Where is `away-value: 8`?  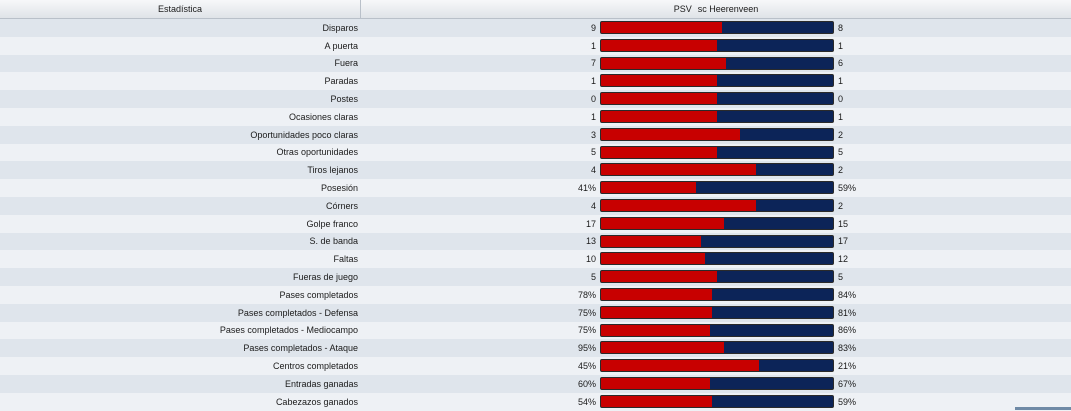
away-value: 8 is located at coordinates (841, 27).